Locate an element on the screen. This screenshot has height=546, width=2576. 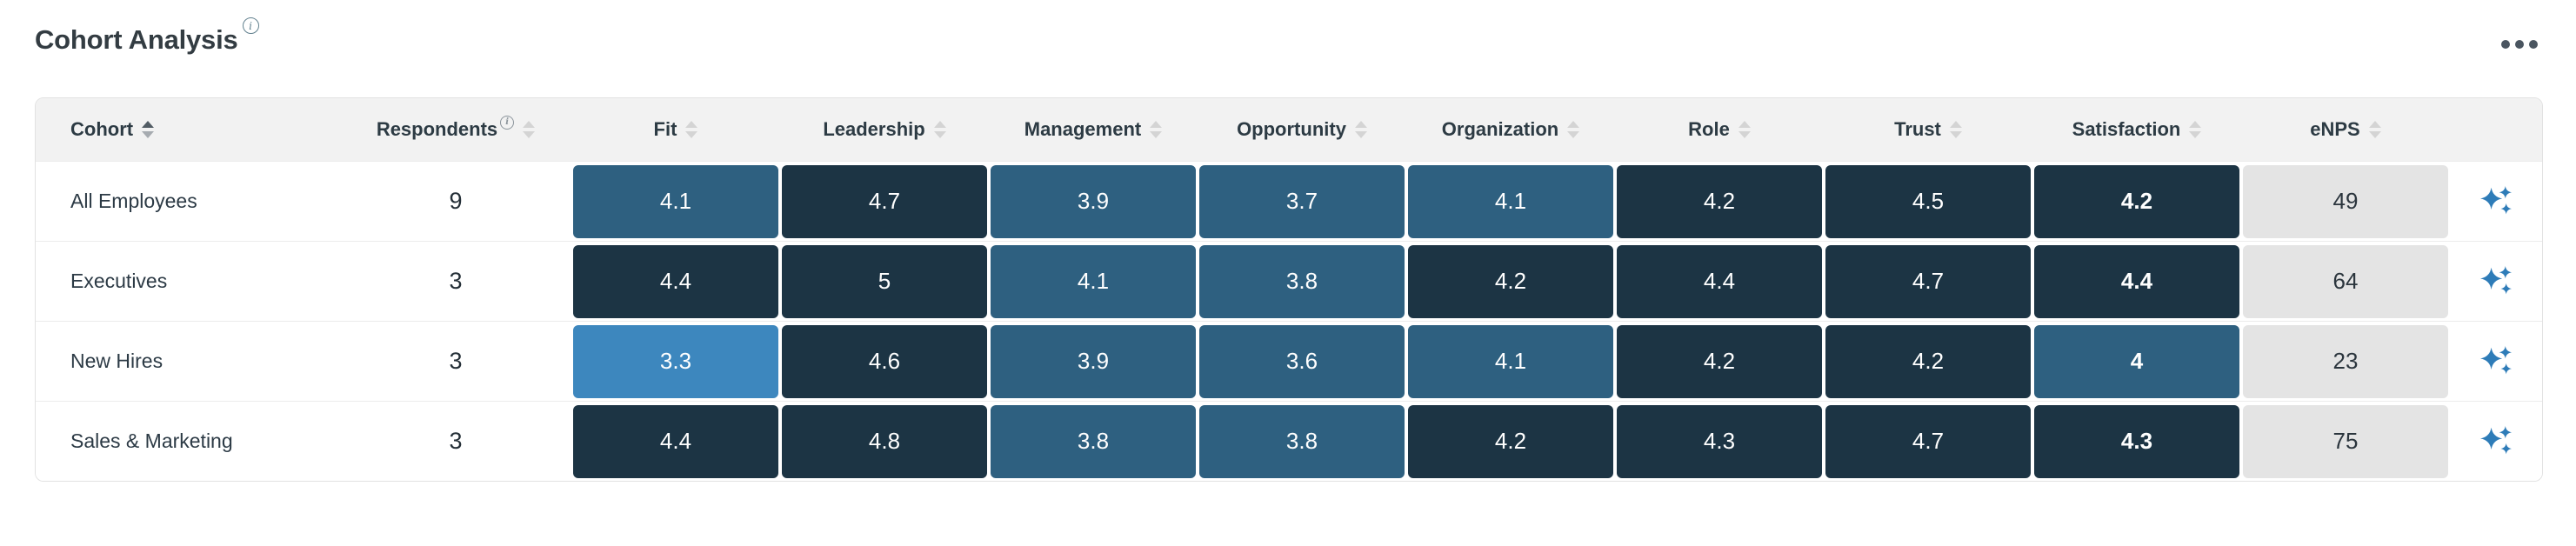
score-pill-management: 4.1 is located at coordinates (1093, 281).